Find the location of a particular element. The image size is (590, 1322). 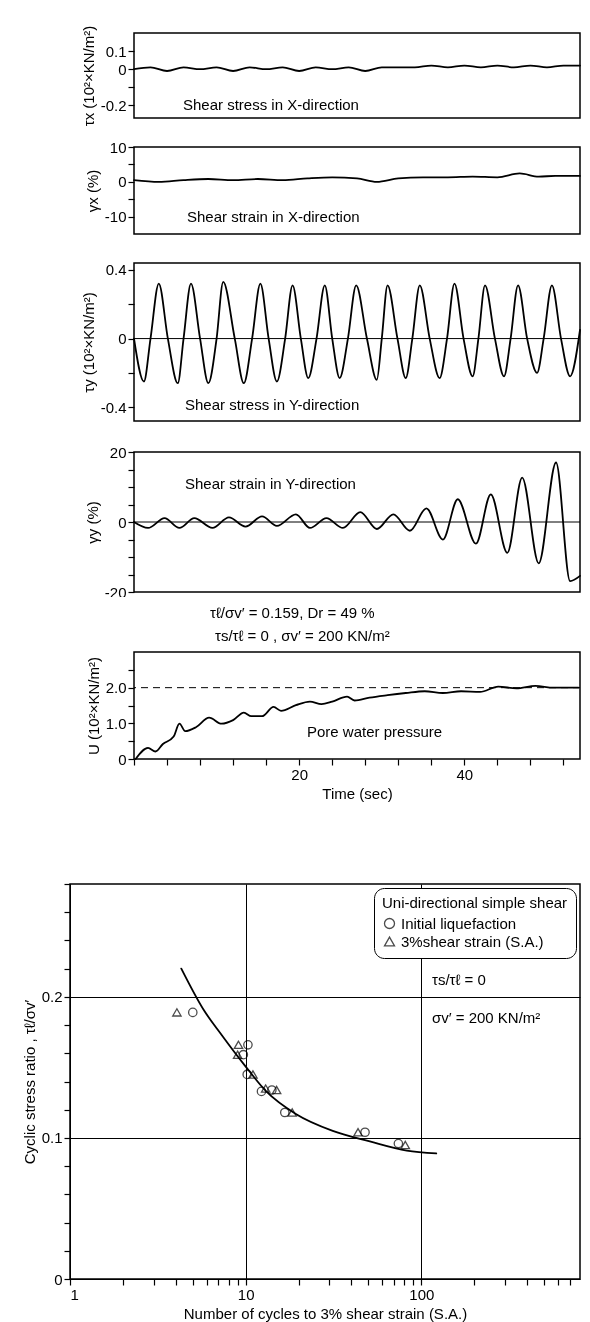

y-axis-title: γx (%) is located at coordinates (92, 191).